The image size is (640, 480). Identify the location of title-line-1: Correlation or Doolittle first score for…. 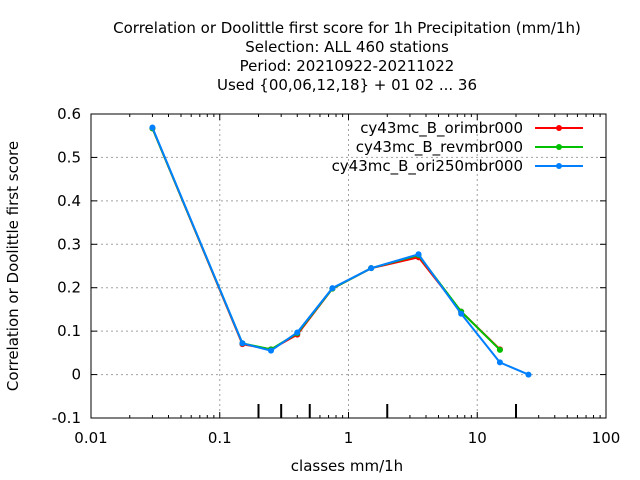
(347, 28).